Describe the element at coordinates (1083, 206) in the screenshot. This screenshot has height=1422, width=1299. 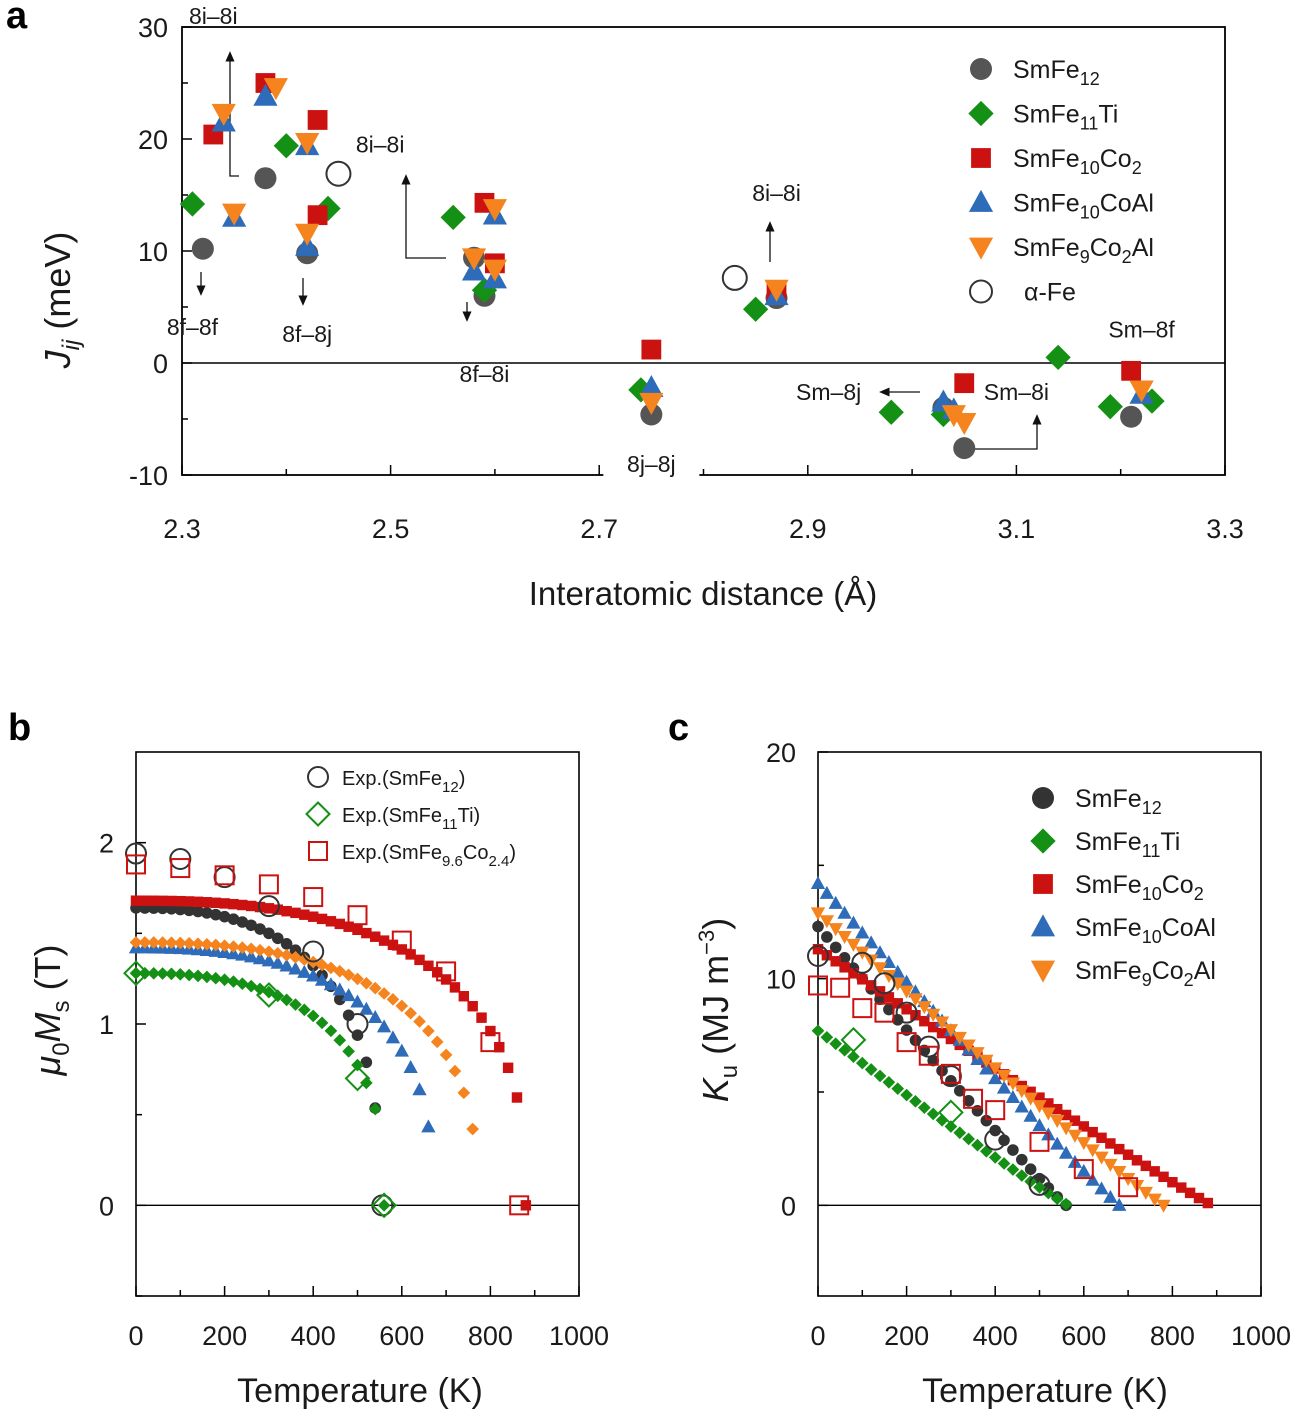
I see `legend-label: SmFe10CoAl` at that location.